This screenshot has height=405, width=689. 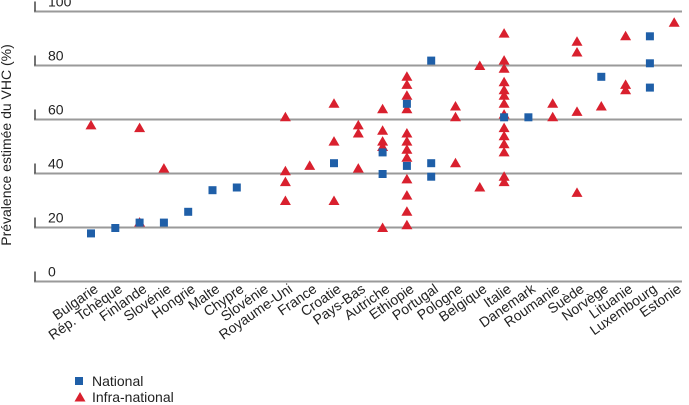 I want to click on y-tick-label: 80, so click(x=56, y=56).